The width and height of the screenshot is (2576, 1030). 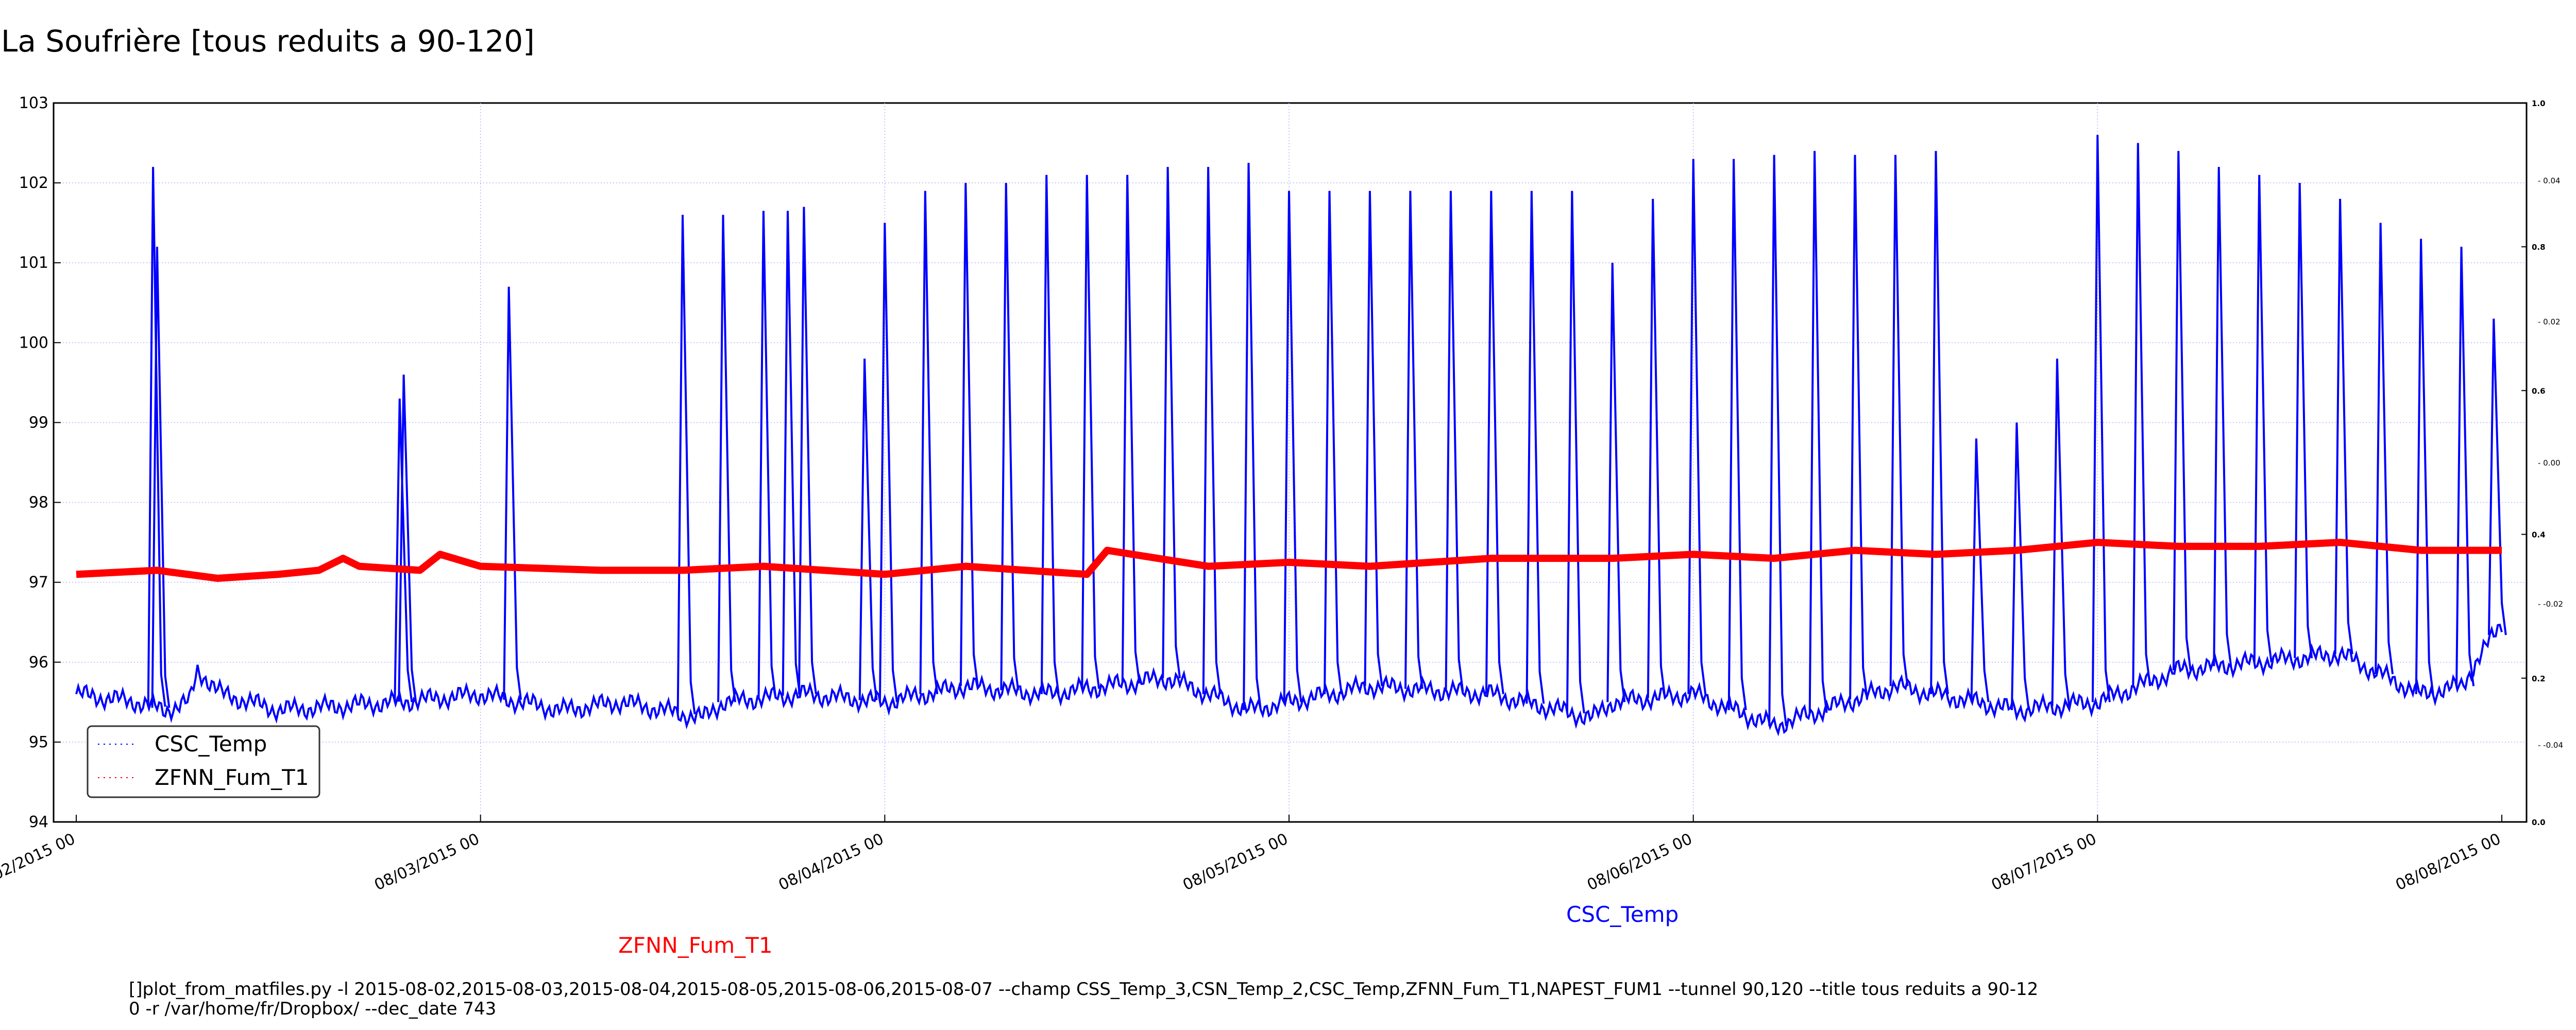 I want to click on x-tick-label: 08/02/2015 00, so click(x=39, y=862).